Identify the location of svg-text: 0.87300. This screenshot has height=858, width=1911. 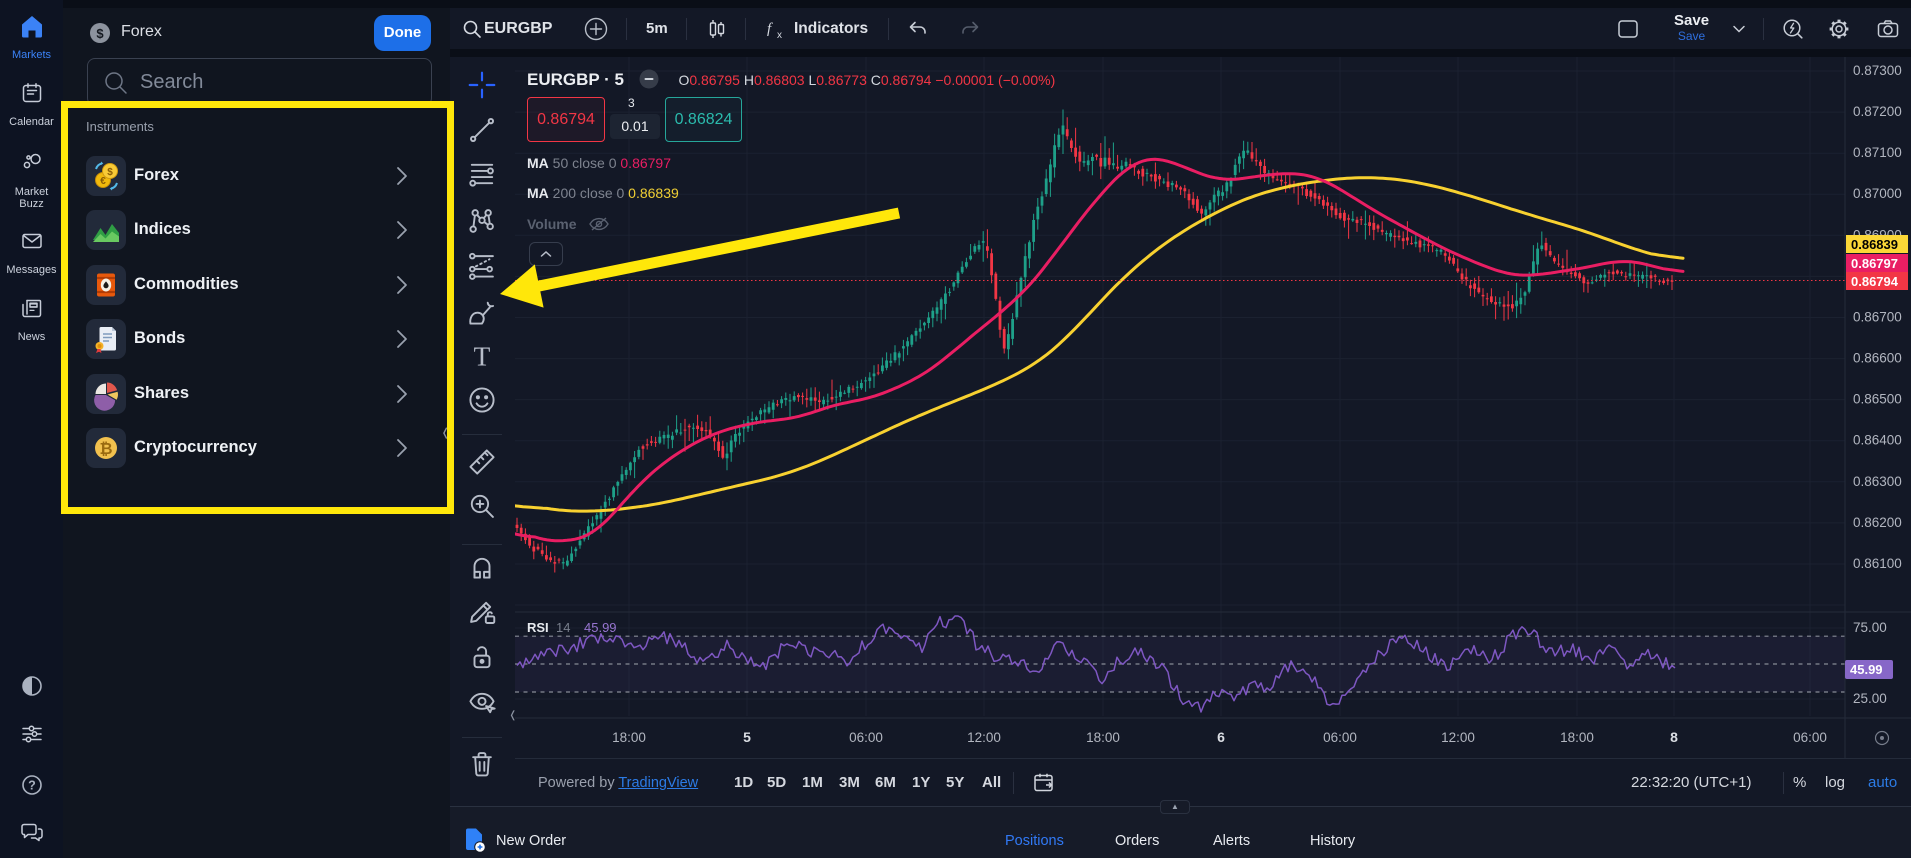
(1877, 70).